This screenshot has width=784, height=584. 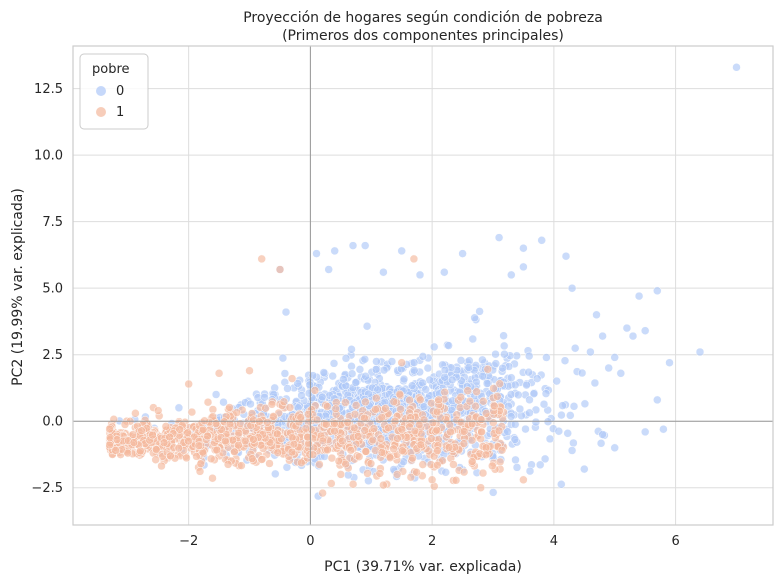 What do you see at coordinates (48, 89) in the screenshot?
I see `y-tick-label: 12.5` at bounding box center [48, 89].